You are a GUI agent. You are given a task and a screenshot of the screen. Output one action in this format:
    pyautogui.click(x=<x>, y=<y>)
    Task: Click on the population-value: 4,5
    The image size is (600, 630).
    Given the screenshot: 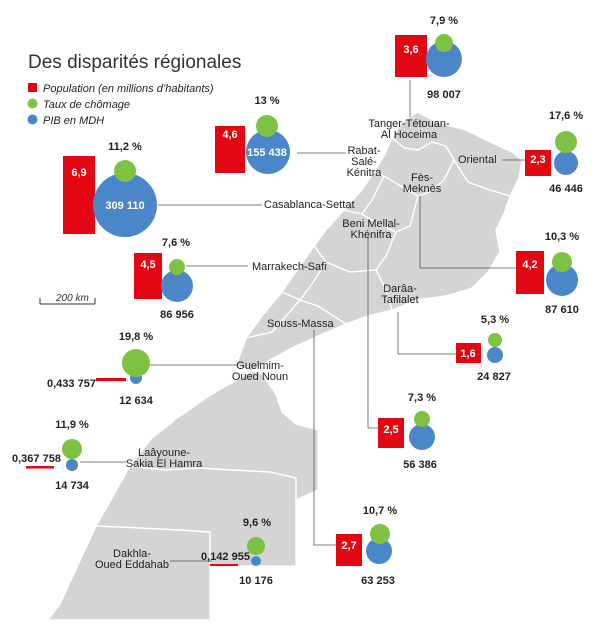 What is the action you would take?
    pyautogui.click(x=147, y=265)
    